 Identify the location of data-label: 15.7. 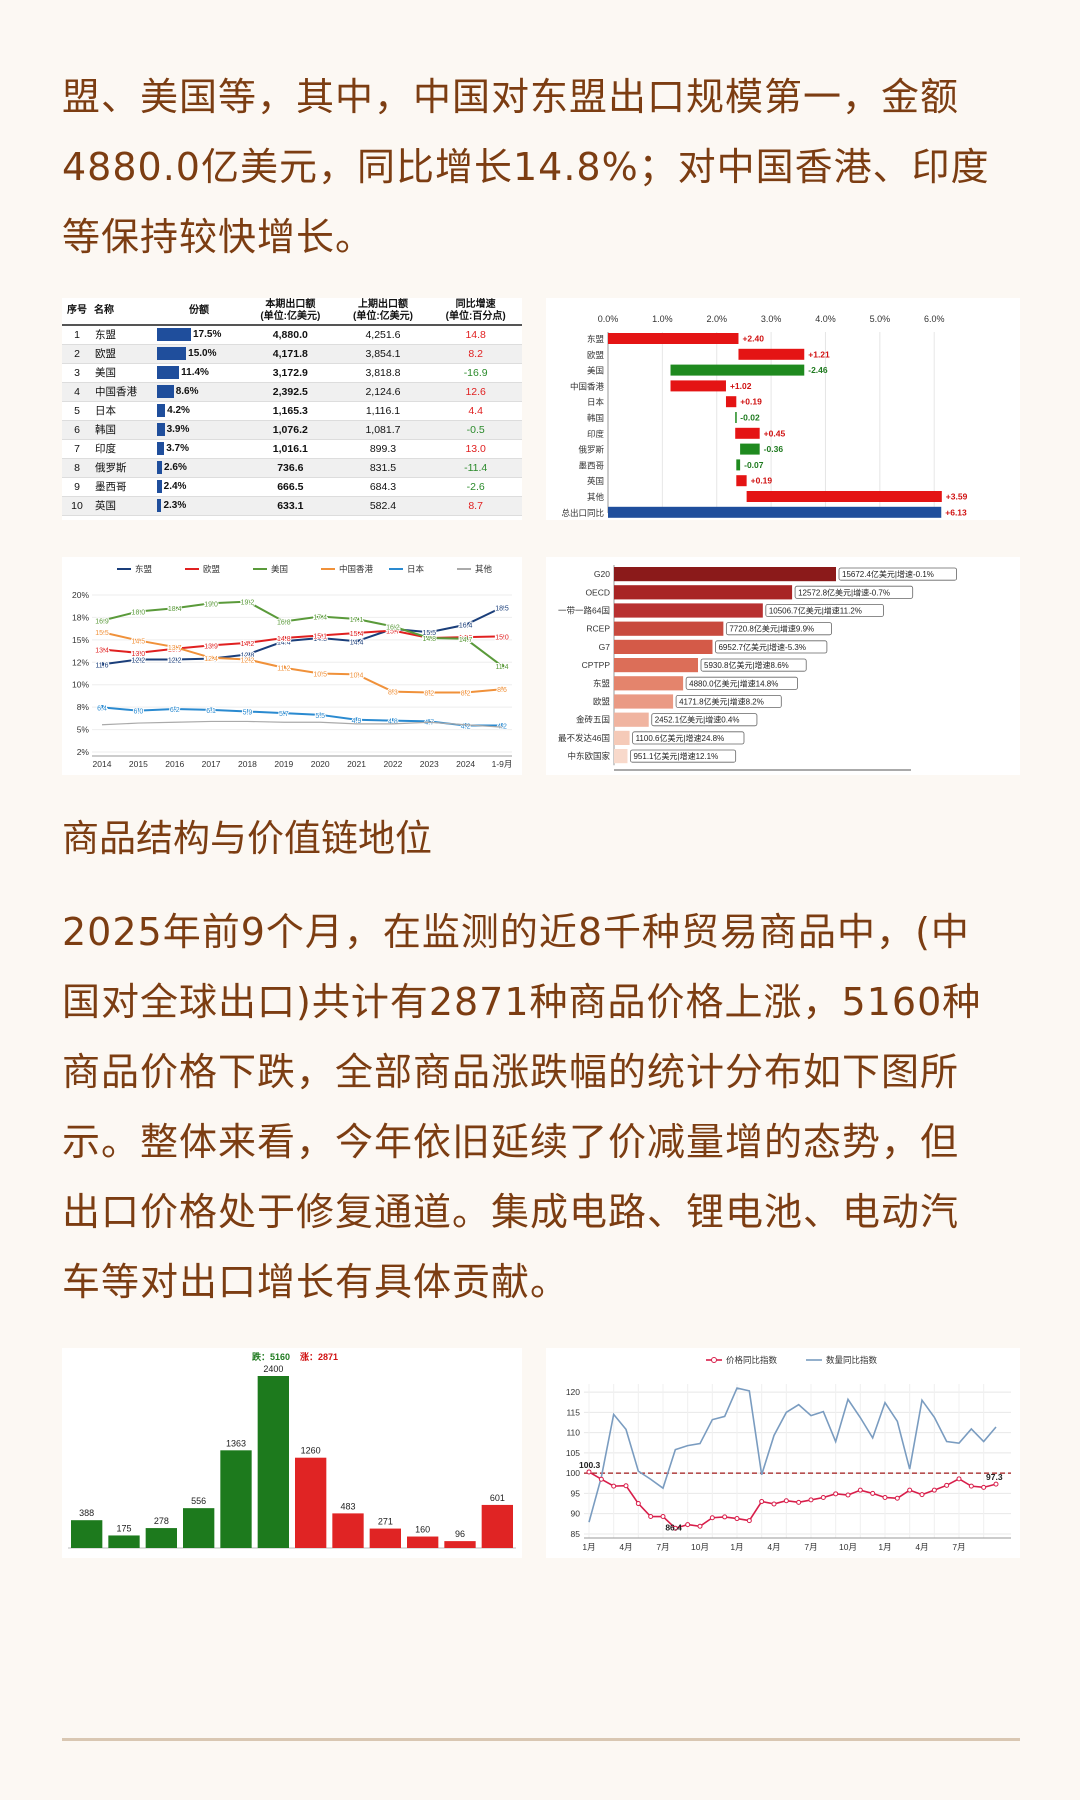
(393, 632).